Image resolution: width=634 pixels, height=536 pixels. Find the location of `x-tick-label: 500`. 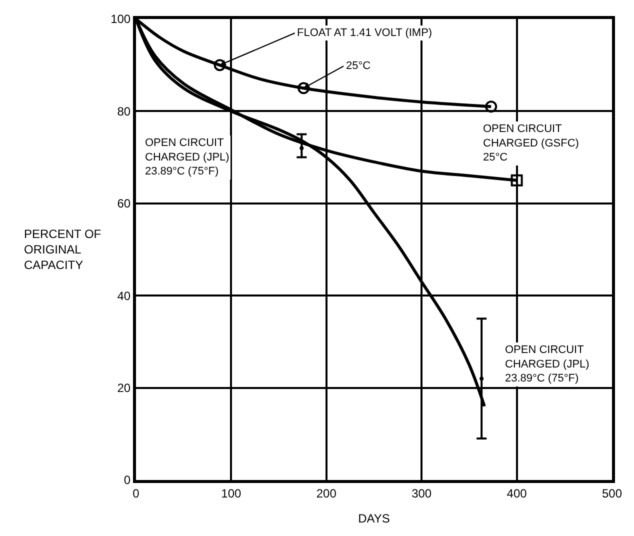

x-tick-label: 500 is located at coordinates (612, 493).